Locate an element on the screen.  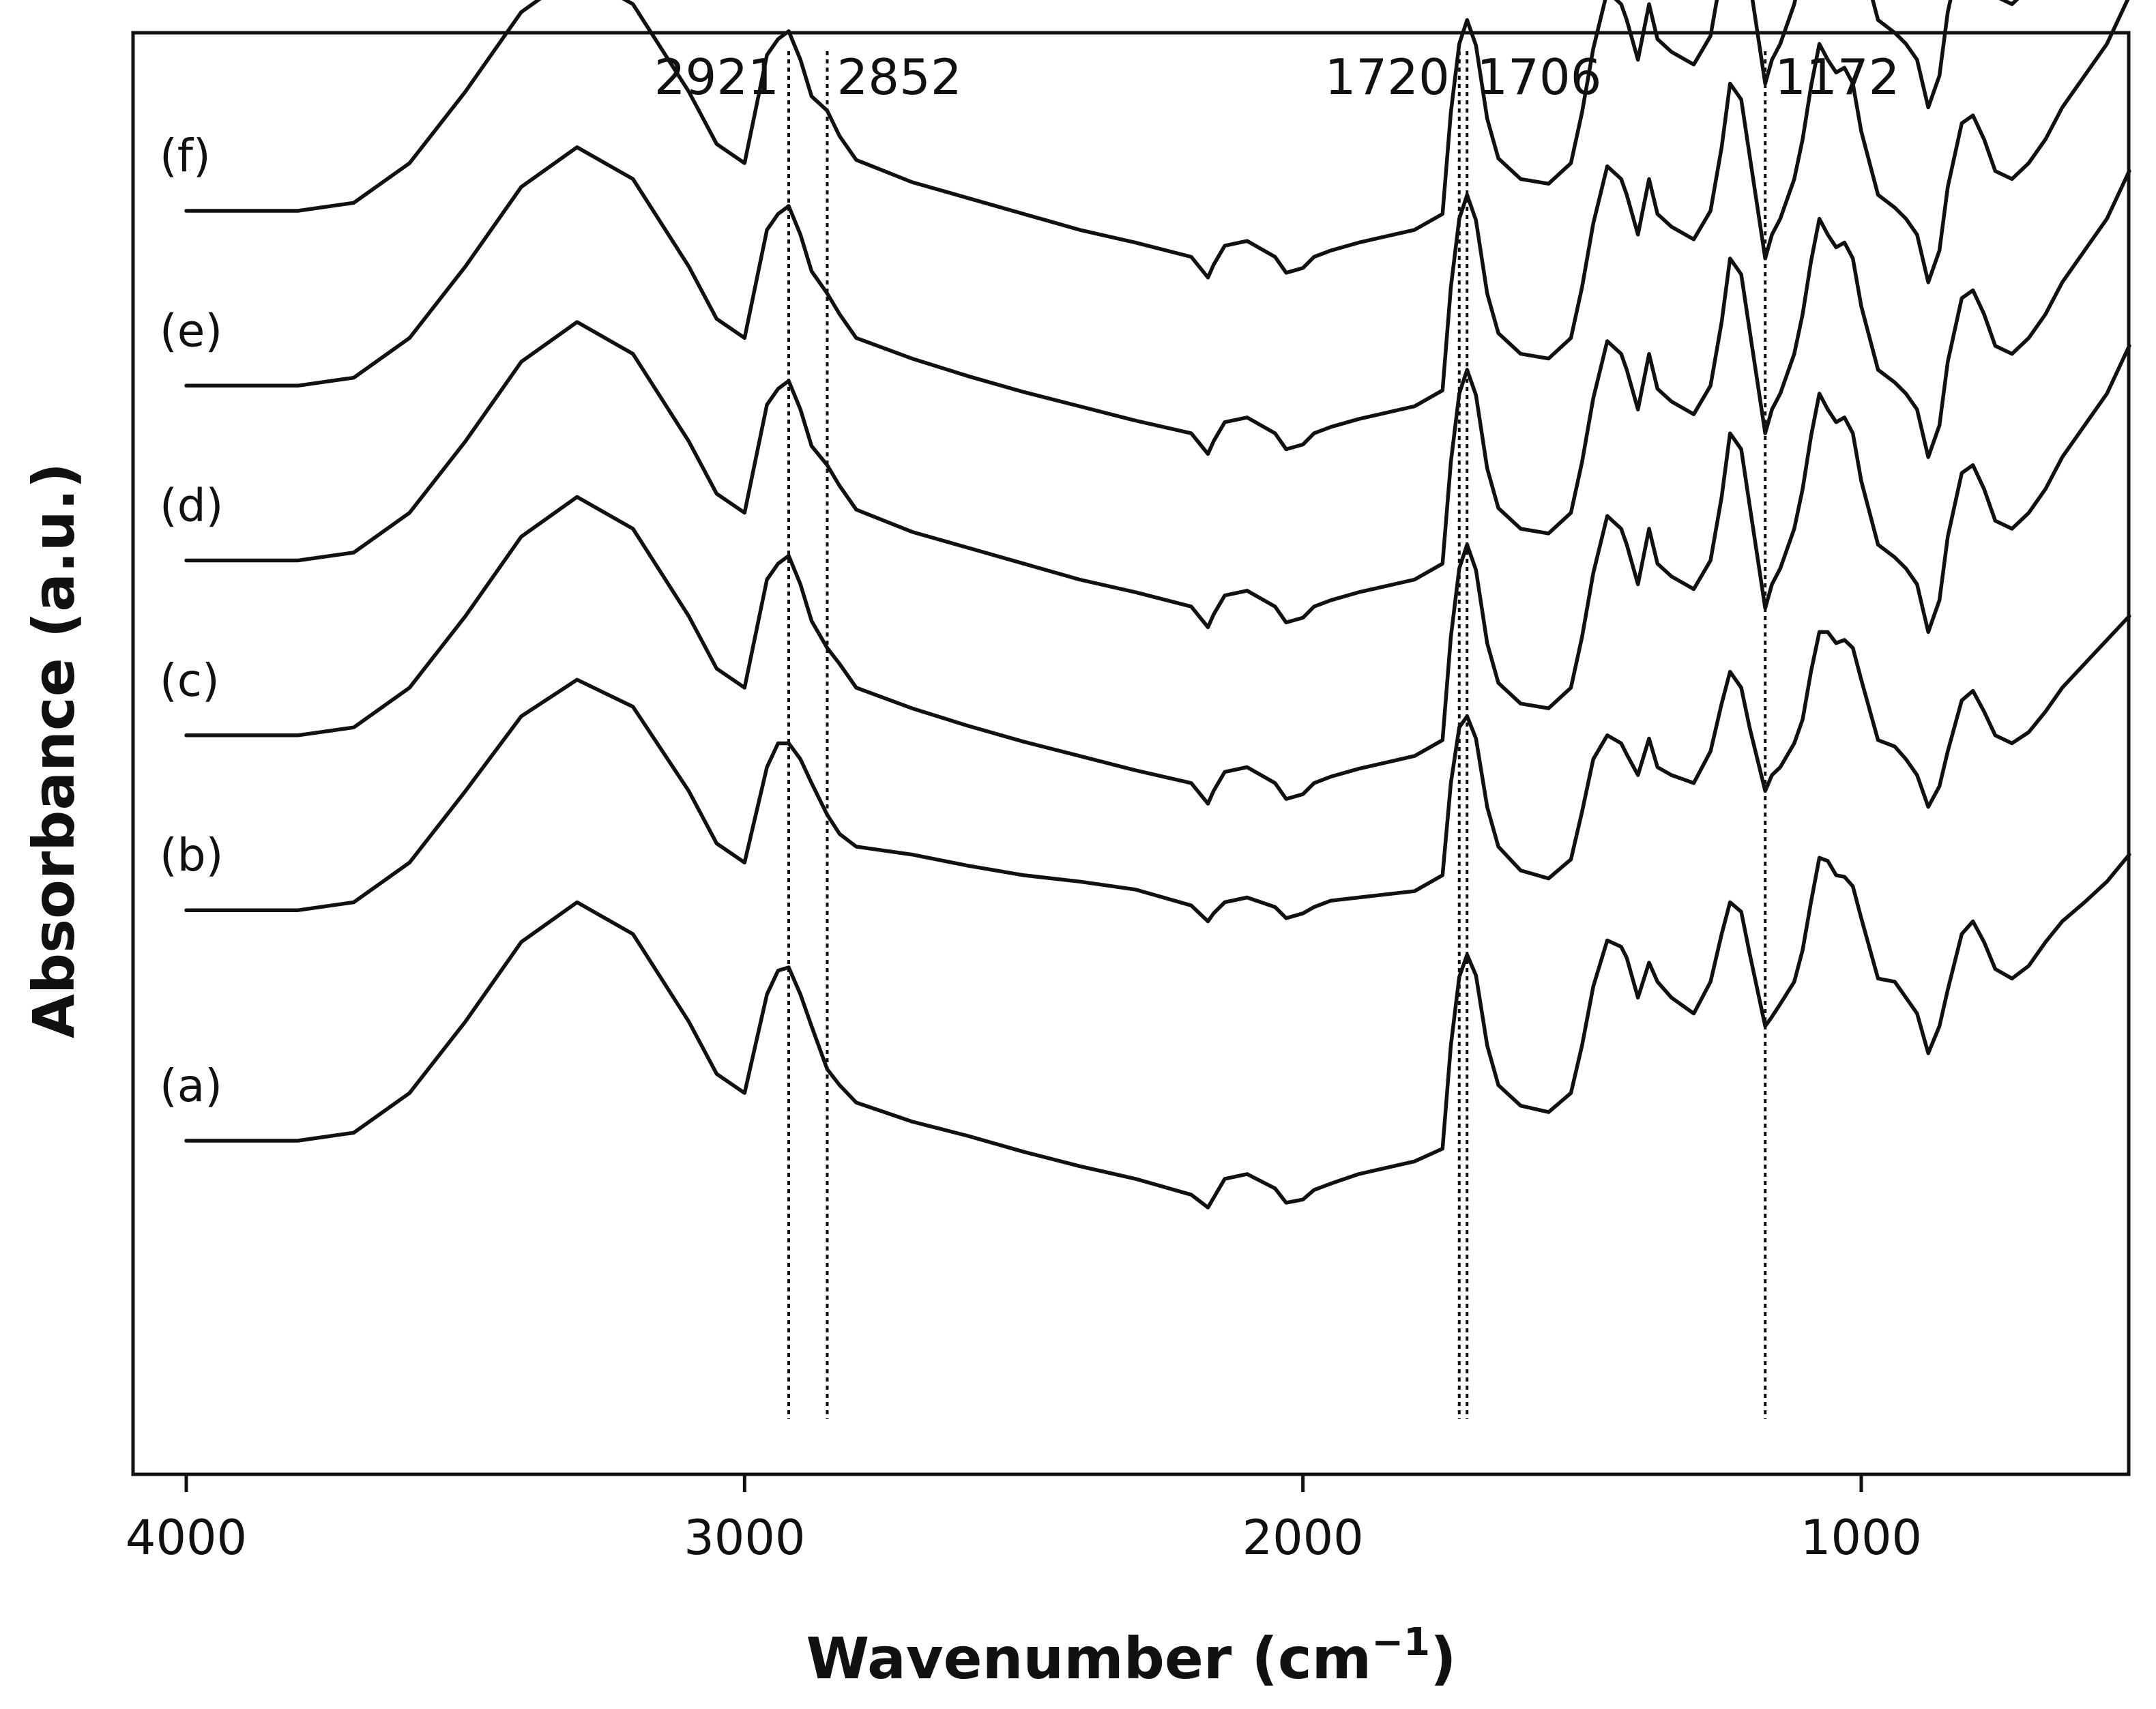
series-label-b: (b) is located at coordinates (191, 855).